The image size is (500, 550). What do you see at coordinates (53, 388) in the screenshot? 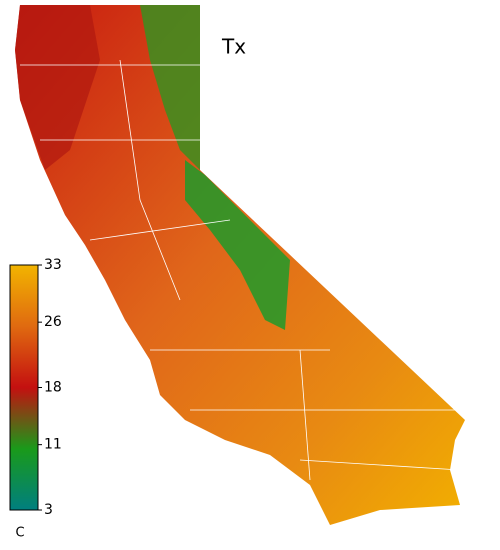
I see `colorbar-tick-label: 18` at bounding box center [53, 388].